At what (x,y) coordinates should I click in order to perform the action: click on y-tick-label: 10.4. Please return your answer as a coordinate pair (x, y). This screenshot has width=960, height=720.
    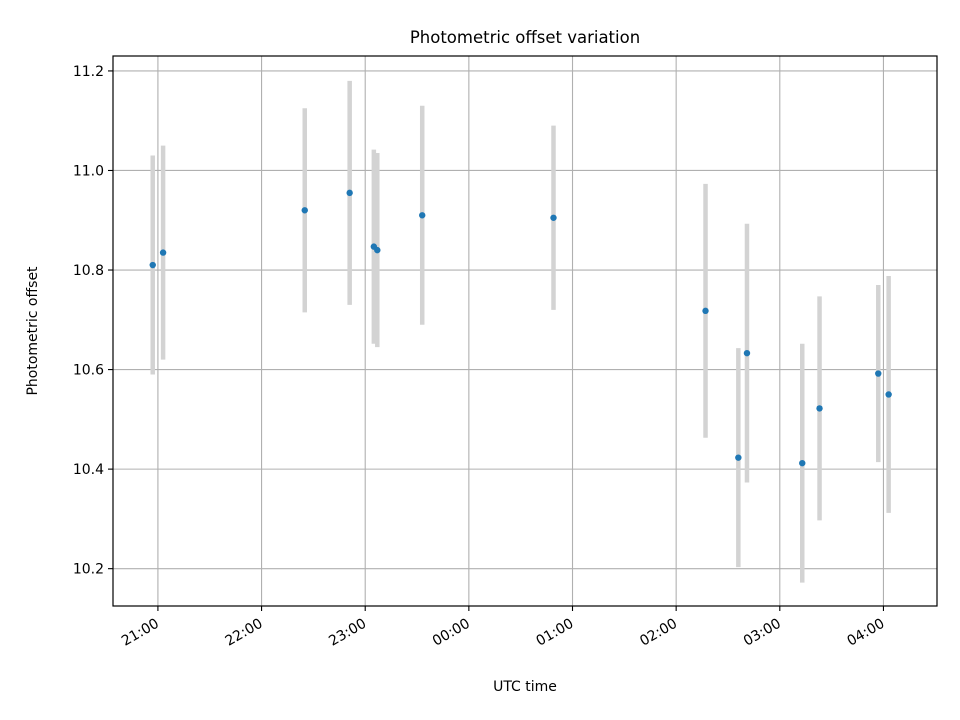
    Looking at the image, I should click on (88, 470).